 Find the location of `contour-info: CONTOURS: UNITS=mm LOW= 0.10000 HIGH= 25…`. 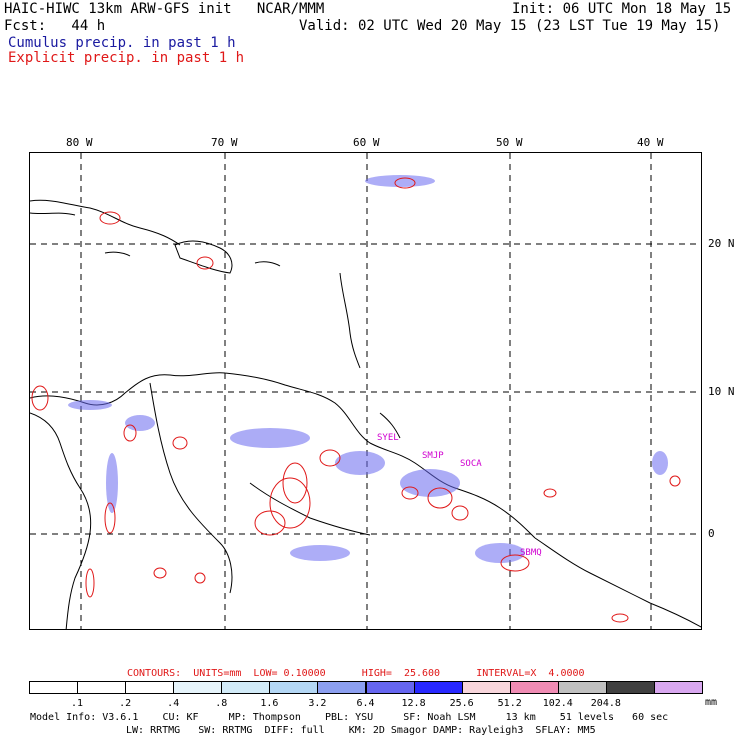

contour-info: CONTOURS: UNITS=mm LOW= 0.10000 HIGH= 25… is located at coordinates (356, 673).